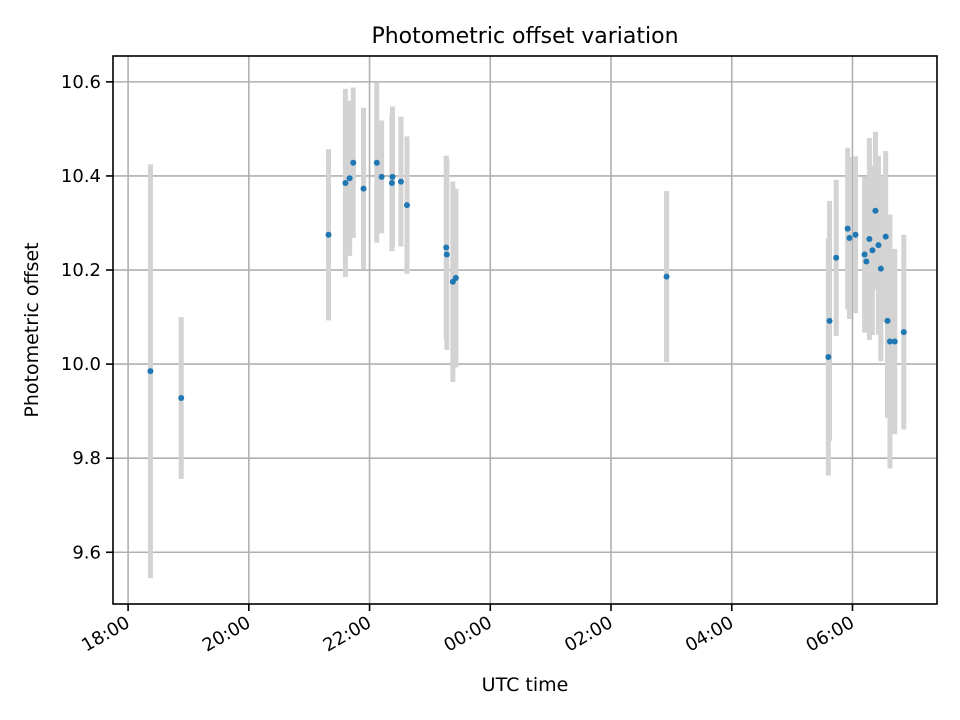 The width and height of the screenshot is (960, 720). I want to click on y-tick-label: 10.2, so click(81, 270).